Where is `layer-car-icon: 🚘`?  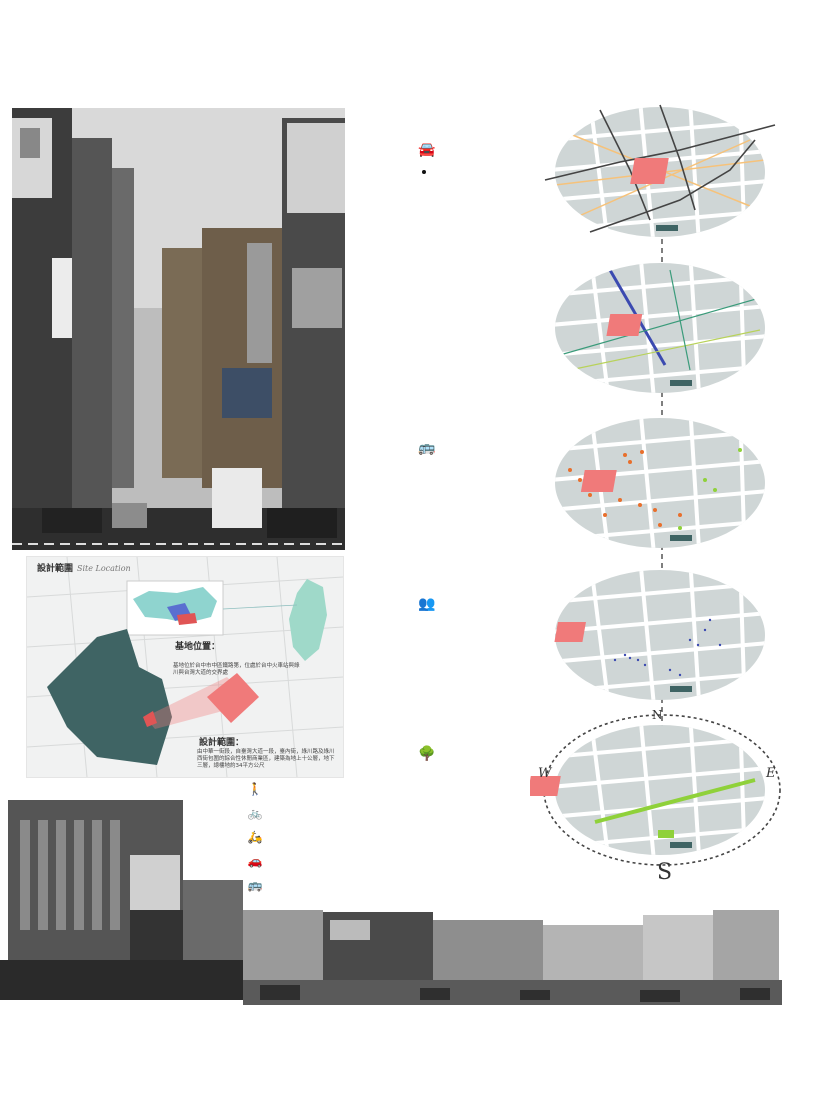 layer-car-icon: 🚘 is located at coordinates (427, 150).